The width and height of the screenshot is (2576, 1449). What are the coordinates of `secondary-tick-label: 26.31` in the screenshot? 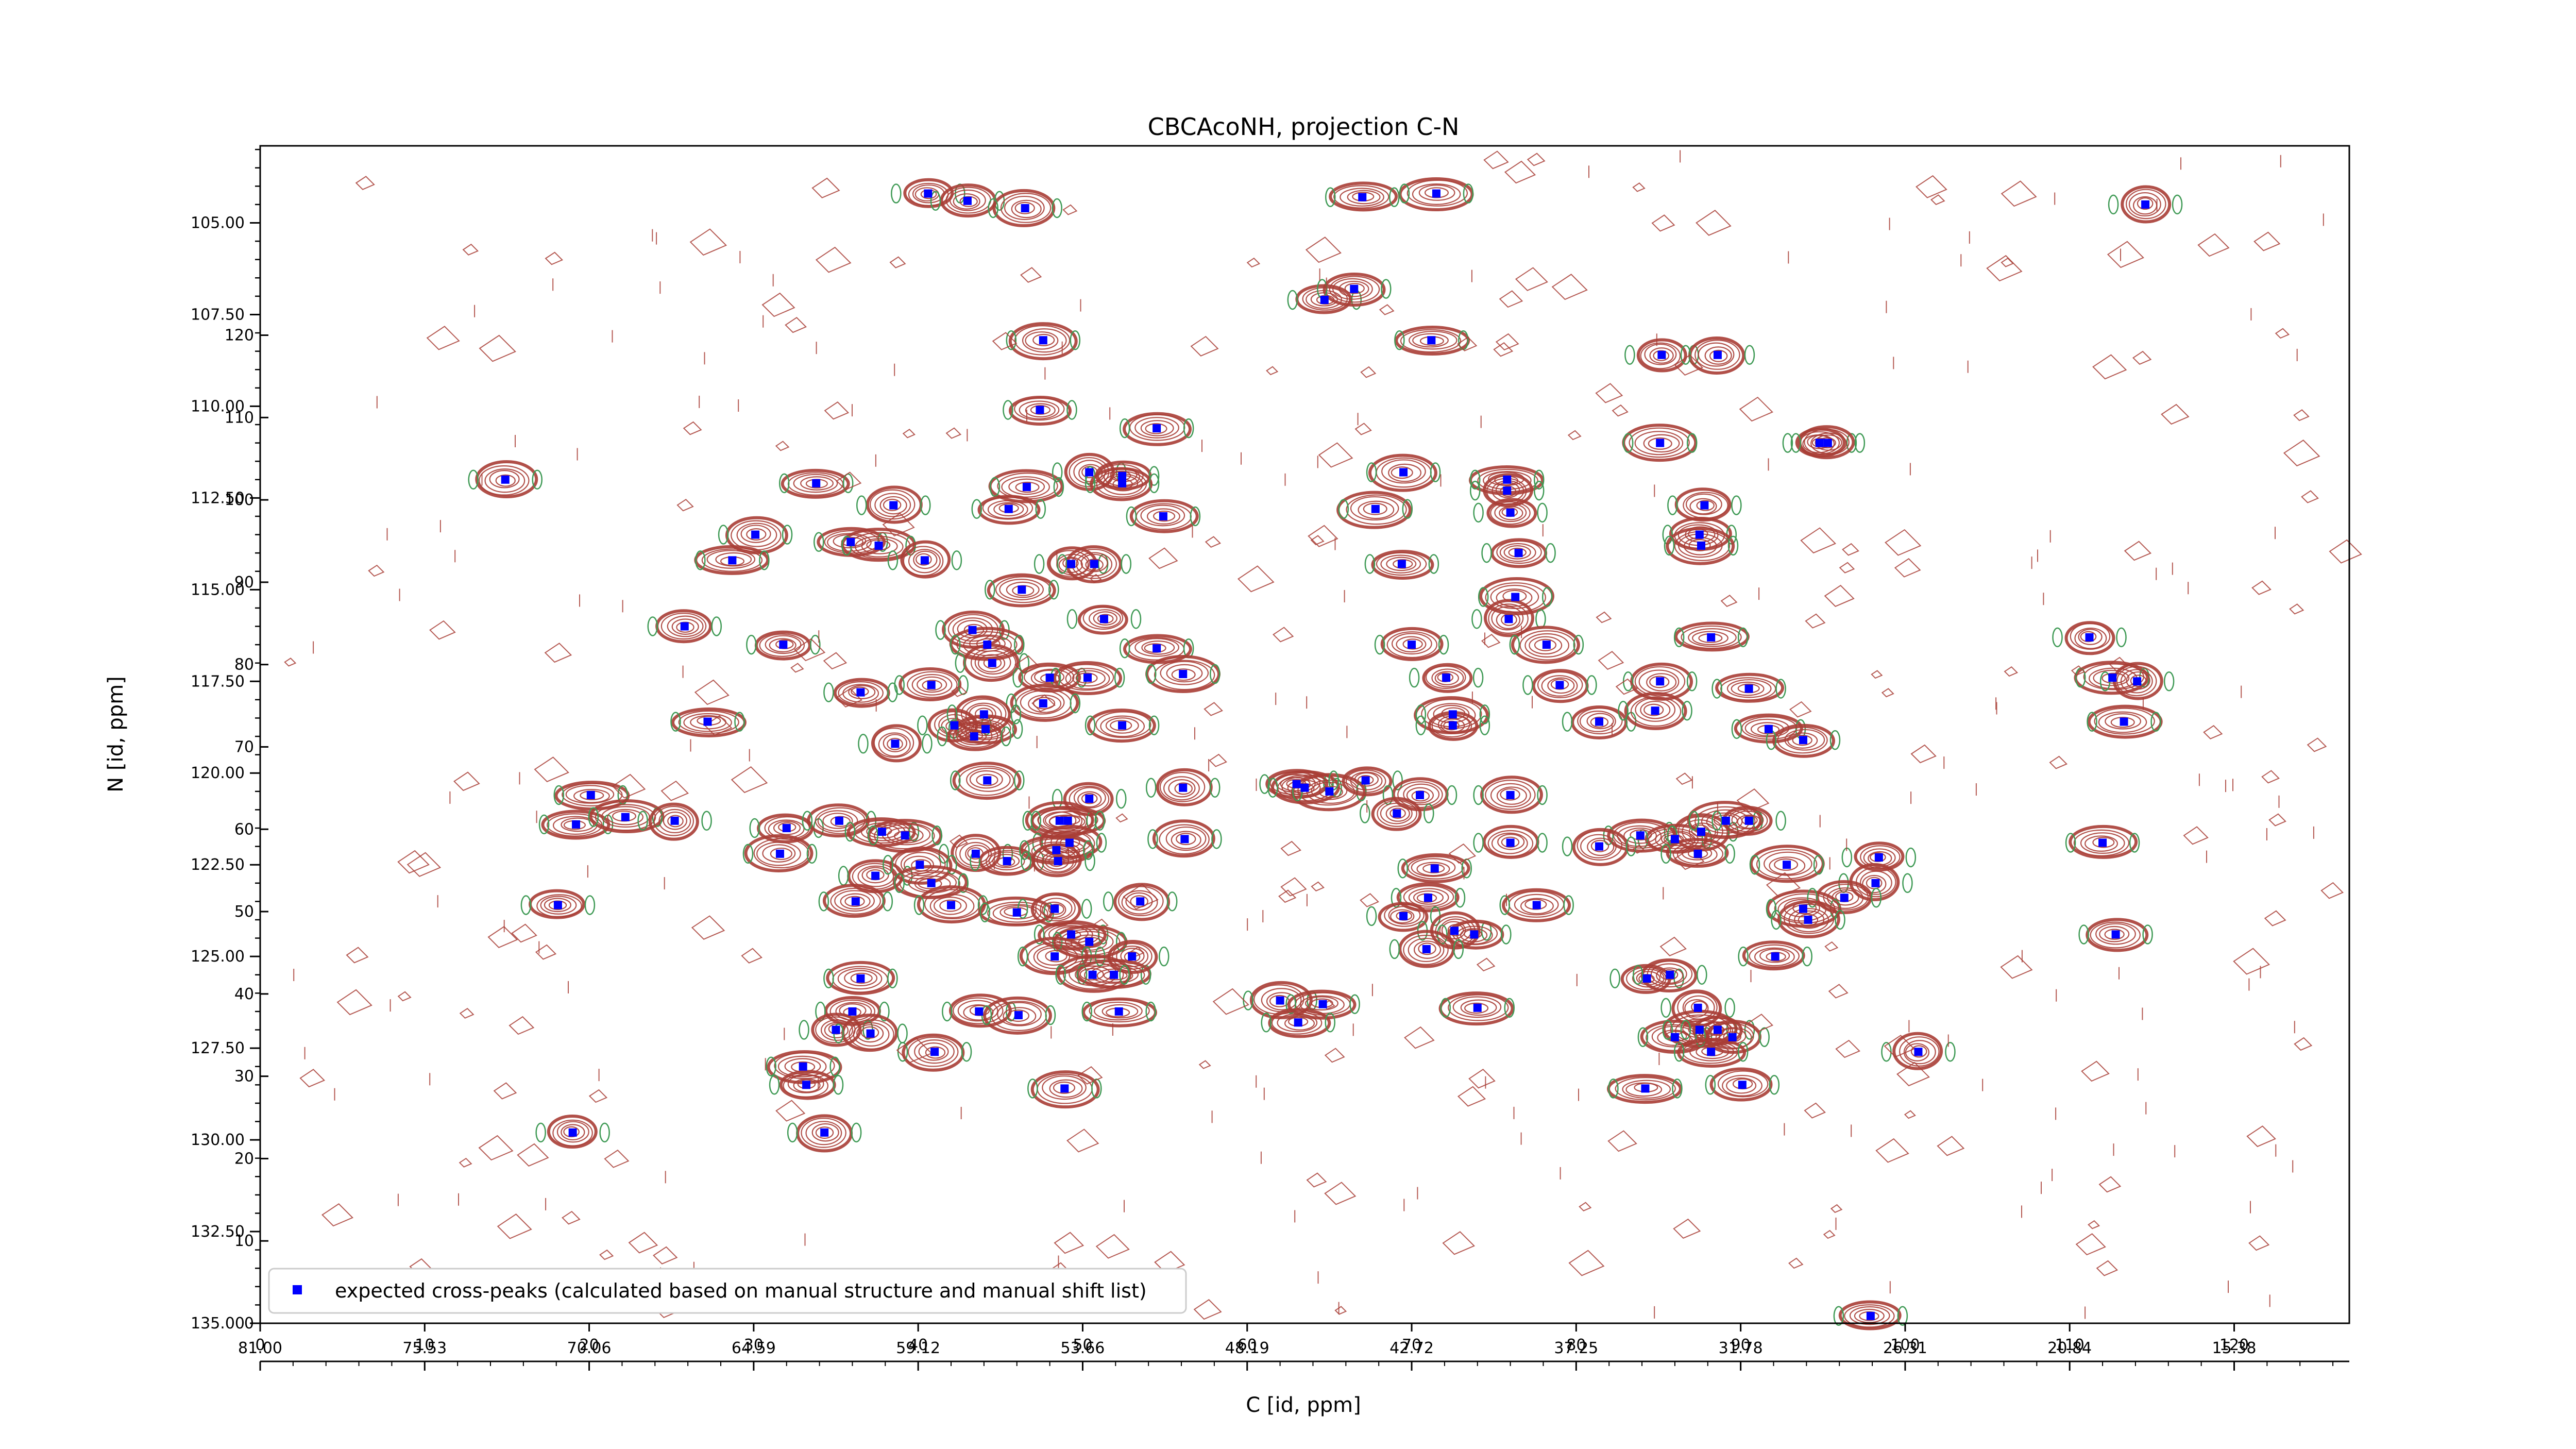 It's located at (1905, 1348).